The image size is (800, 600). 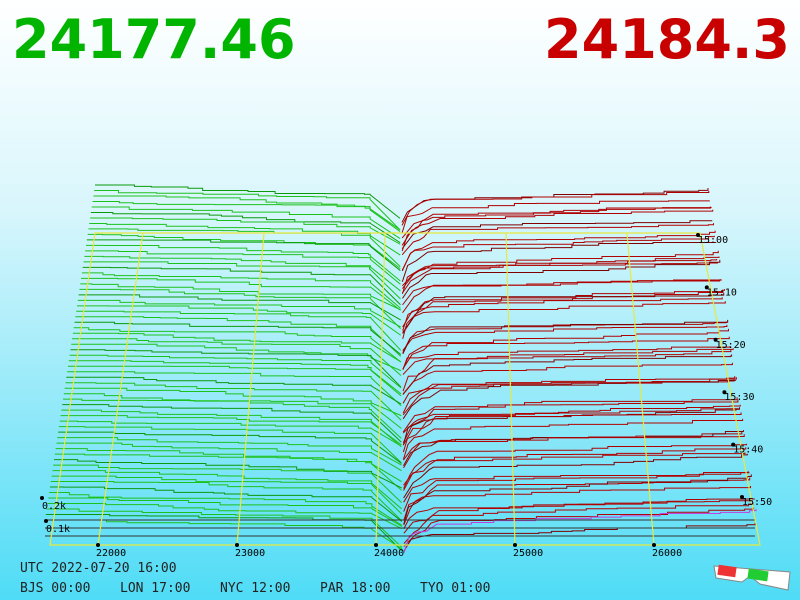 I want to click on depth-tick-label: 0.2k, so click(x=54, y=506).